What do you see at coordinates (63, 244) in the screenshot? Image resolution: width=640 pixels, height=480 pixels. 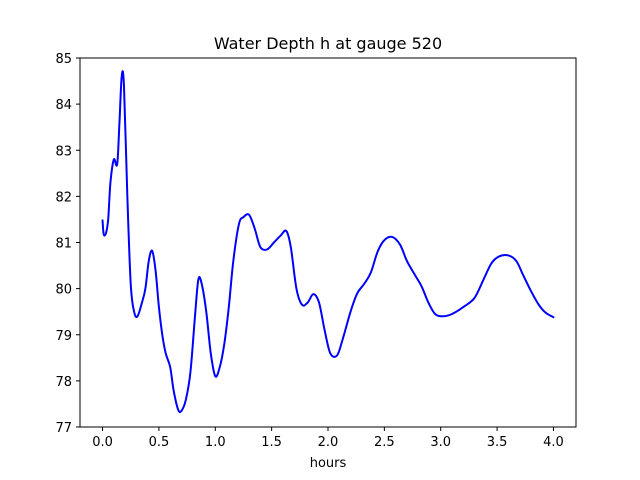 I see `y-tick-label: 81` at bounding box center [63, 244].